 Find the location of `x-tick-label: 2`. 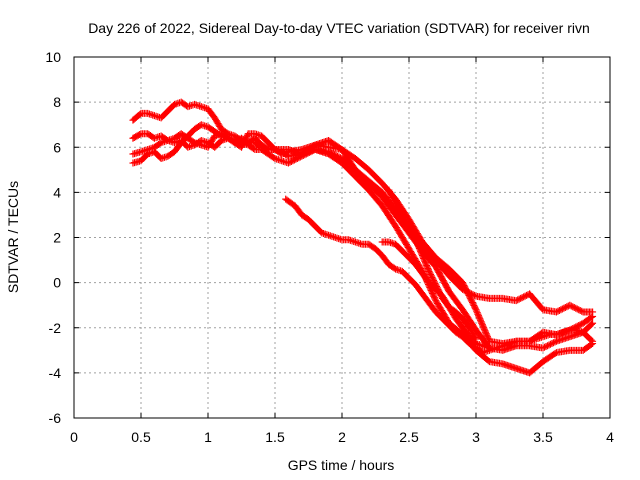

x-tick-label: 2 is located at coordinates (342, 437).